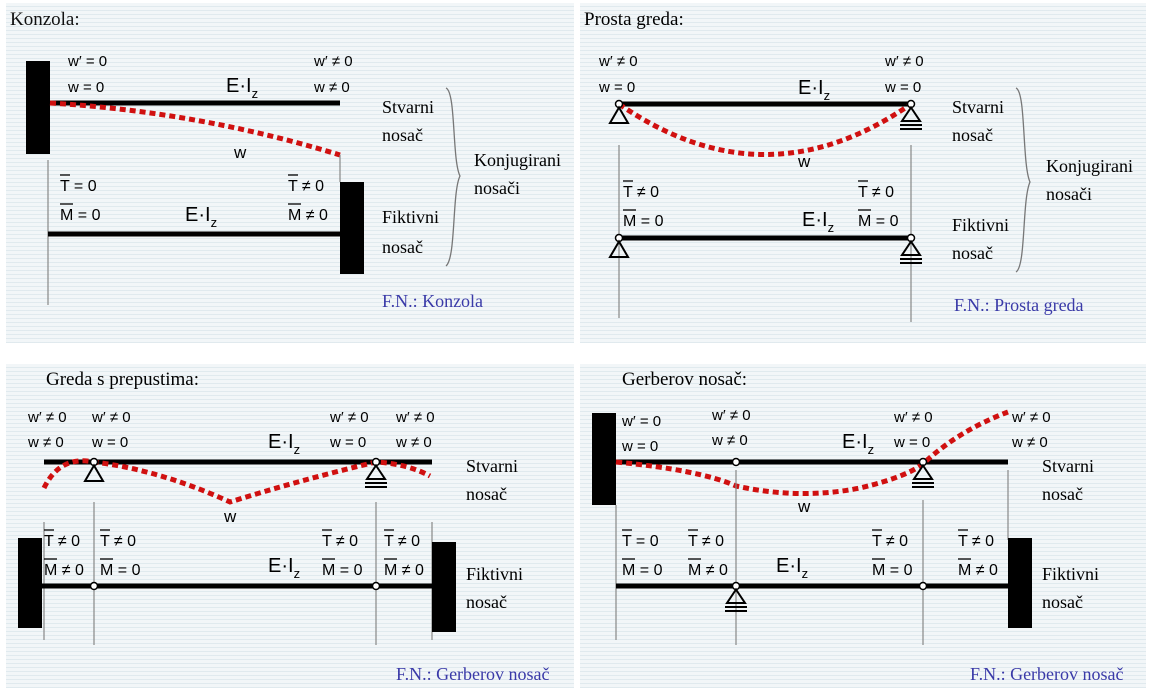  Describe the element at coordinates (80, 215) in the screenshot. I see `konzola-left-M: M = 0` at that location.